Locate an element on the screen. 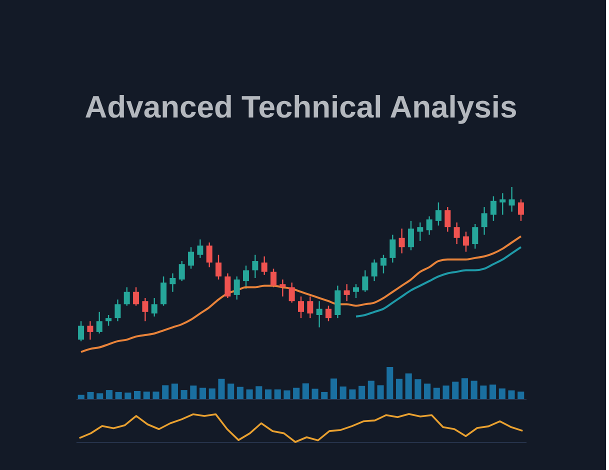 The height and width of the screenshot is (470, 609). chart-title: Advanced Technical Analysis is located at coordinates (301, 106).